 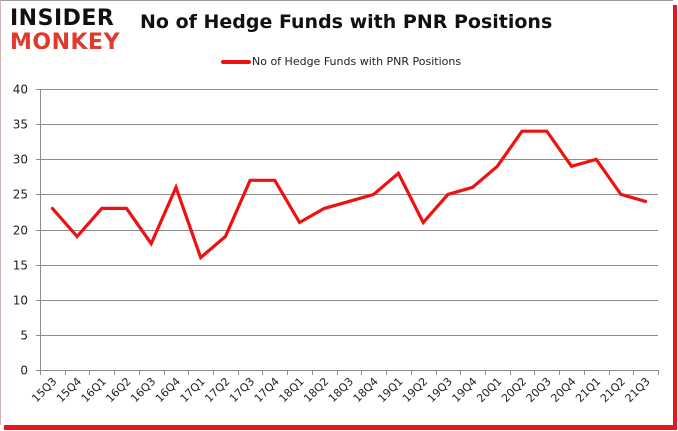 What do you see at coordinates (69, 390) in the screenshot?
I see `x-tick-label: 15Q4` at bounding box center [69, 390].